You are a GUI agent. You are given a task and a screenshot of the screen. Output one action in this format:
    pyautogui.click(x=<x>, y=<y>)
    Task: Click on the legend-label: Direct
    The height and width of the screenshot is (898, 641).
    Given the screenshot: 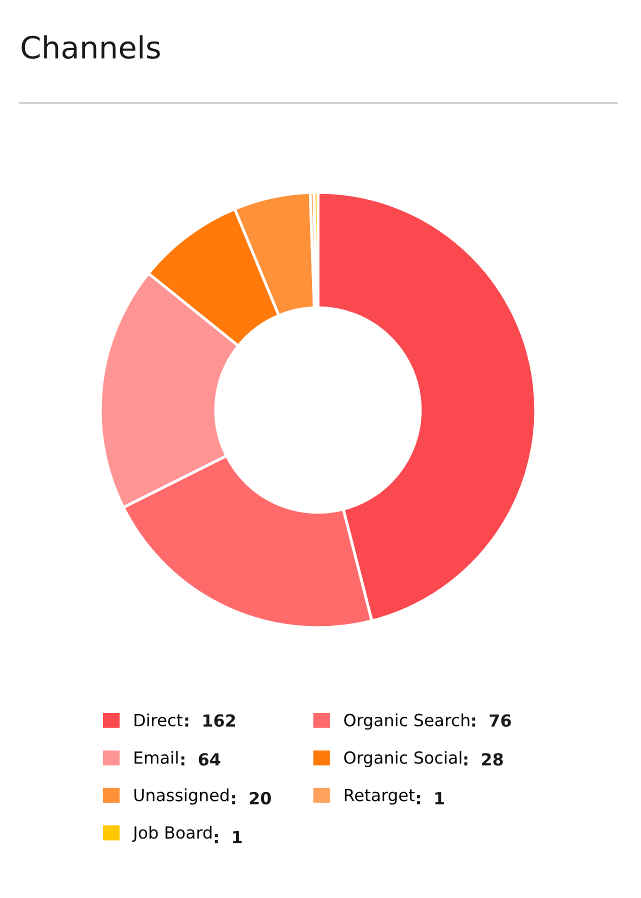 What is the action you would take?
    pyautogui.click(x=158, y=720)
    